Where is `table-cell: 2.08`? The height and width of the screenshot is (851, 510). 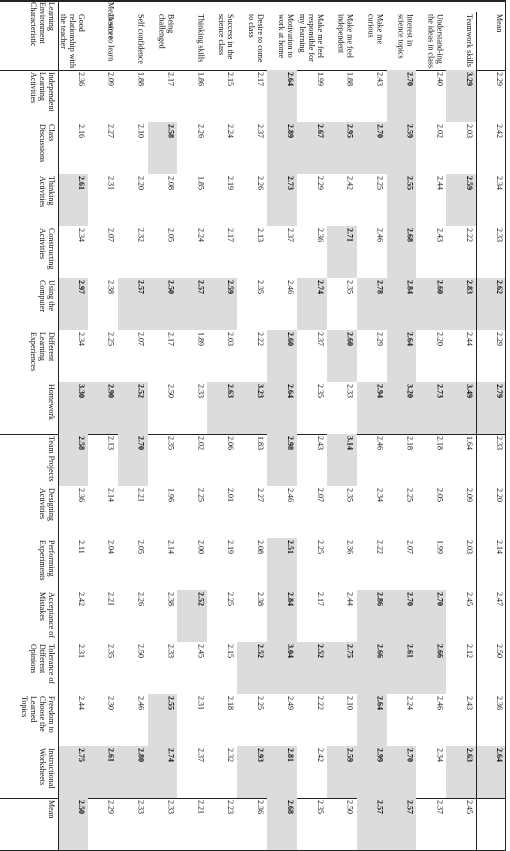
table-cell: 2.08 is located at coordinates (171, 183).